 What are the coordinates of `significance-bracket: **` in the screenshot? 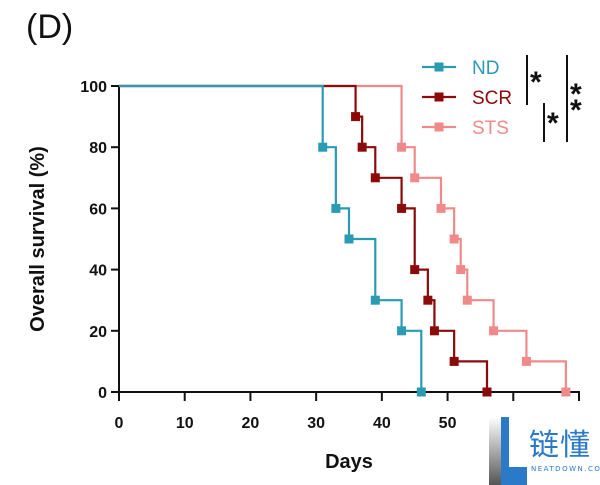 It's located at (574, 98).